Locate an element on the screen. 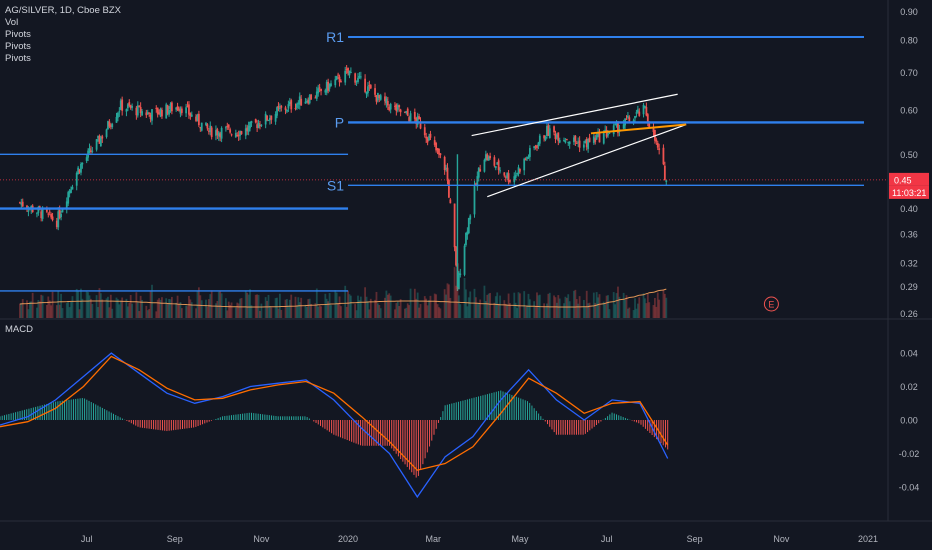  indicator-pivots-3: Pivots is located at coordinates (18, 58).